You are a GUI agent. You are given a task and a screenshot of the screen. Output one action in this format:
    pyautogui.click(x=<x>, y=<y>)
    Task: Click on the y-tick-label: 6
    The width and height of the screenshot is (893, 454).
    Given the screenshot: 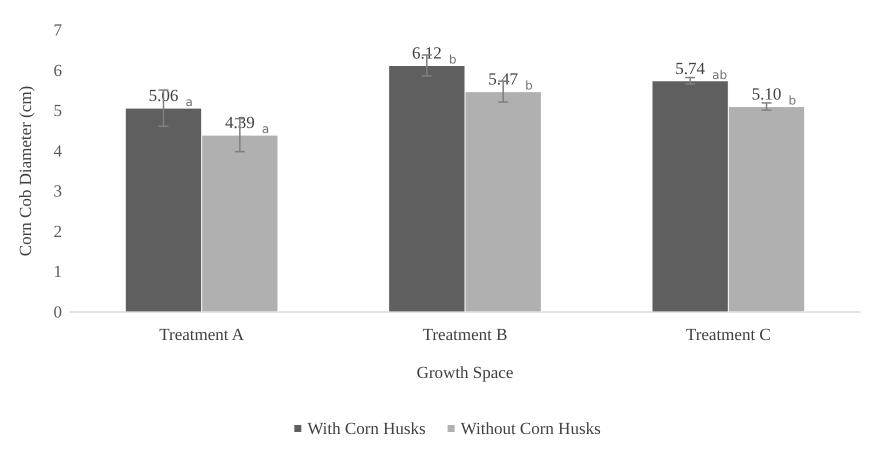 What is the action you would take?
    pyautogui.click(x=58, y=70)
    